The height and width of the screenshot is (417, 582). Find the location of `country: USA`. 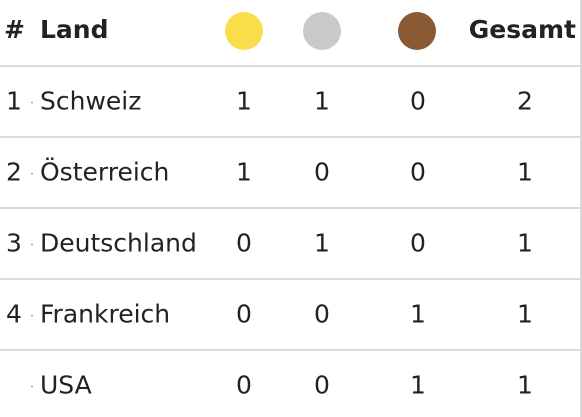

country: USA is located at coordinates (66, 385).